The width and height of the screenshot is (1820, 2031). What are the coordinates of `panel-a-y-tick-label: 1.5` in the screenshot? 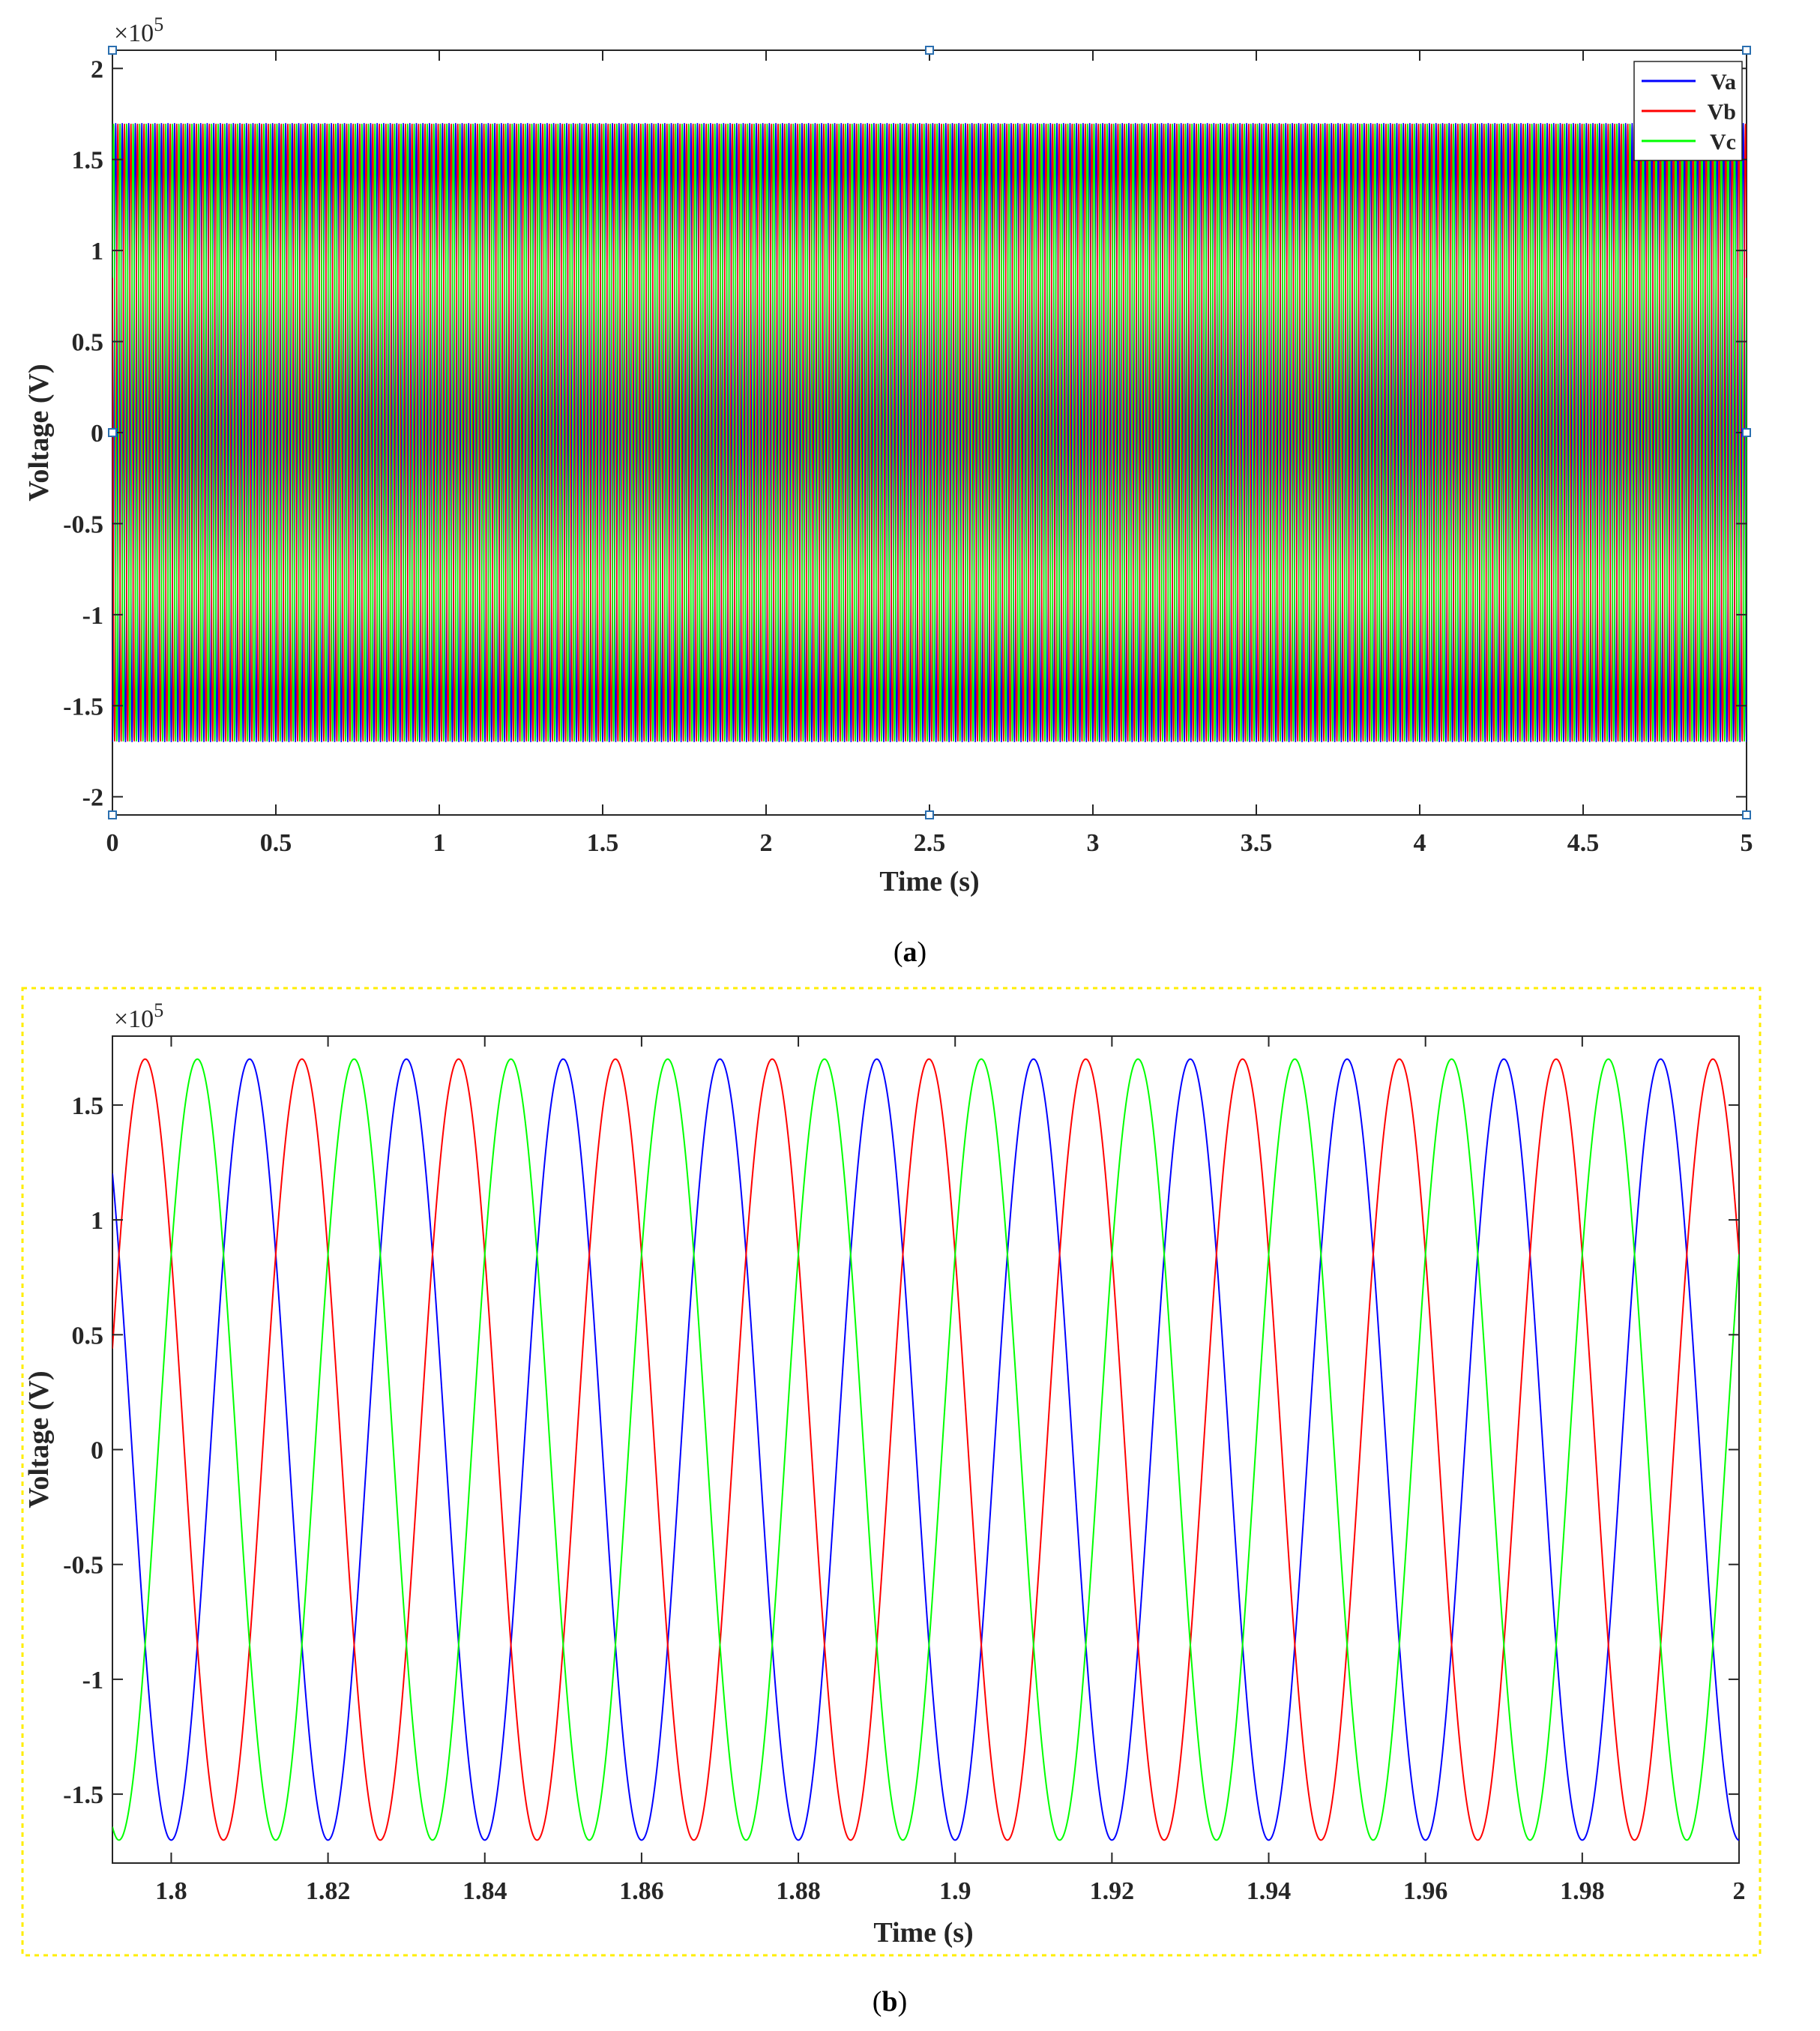 It's located at (88, 161).